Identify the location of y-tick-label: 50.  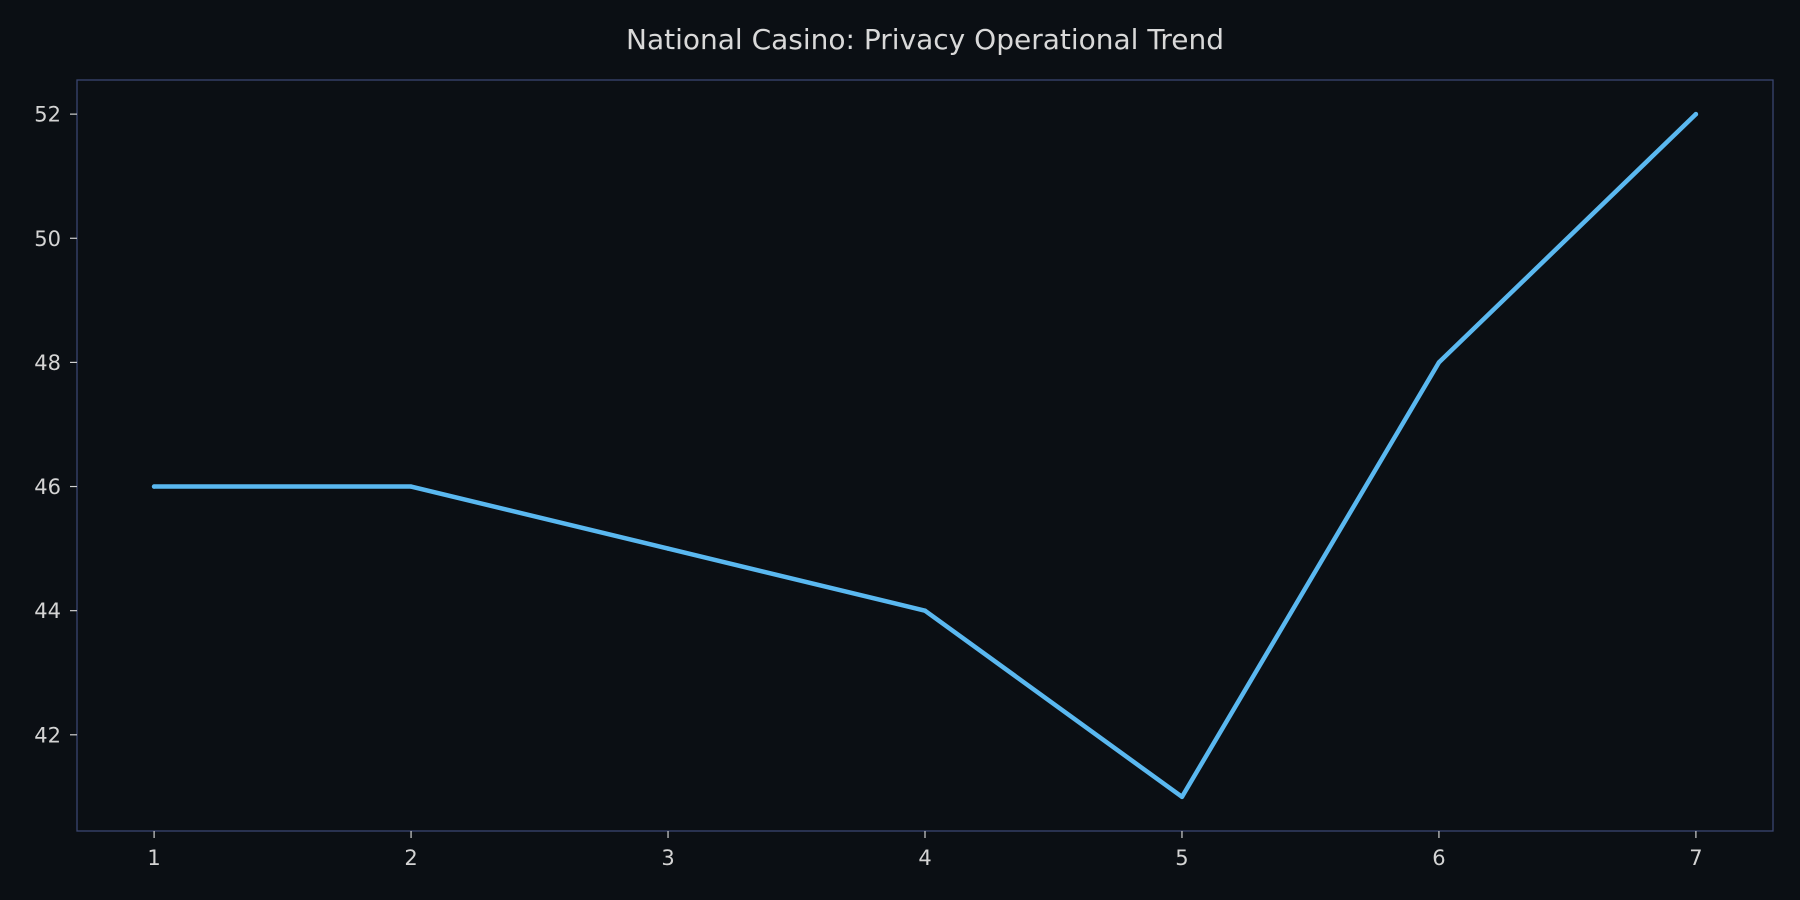
(47, 239).